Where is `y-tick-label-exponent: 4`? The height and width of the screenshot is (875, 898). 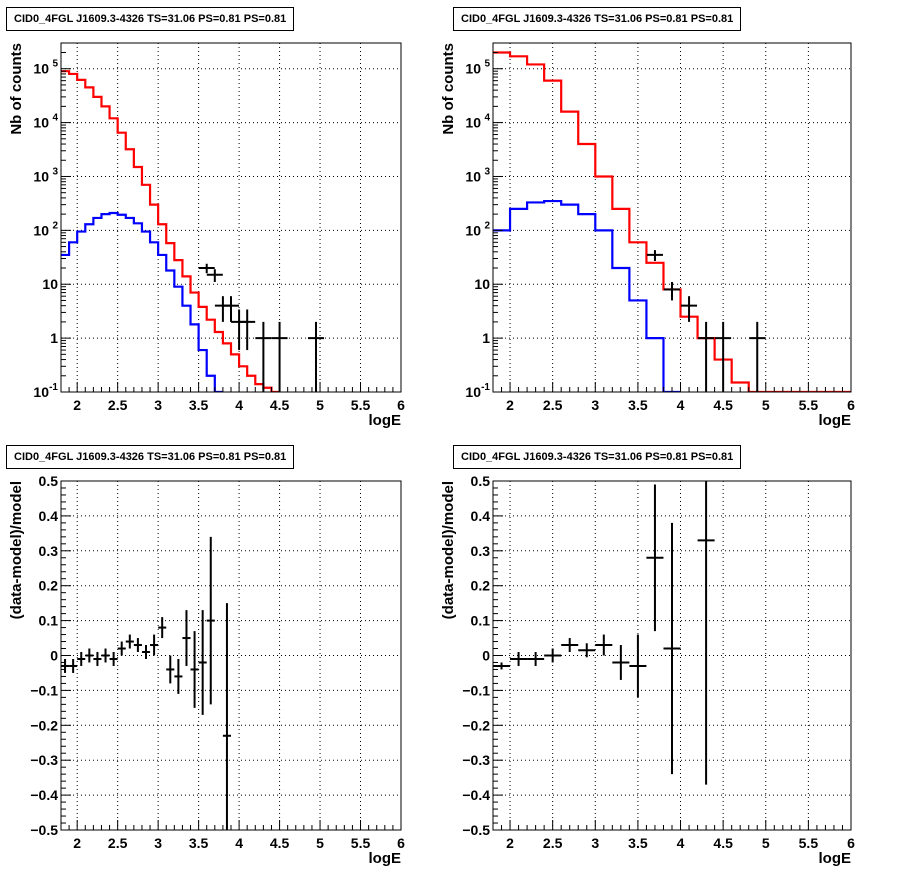 y-tick-label-exponent: 4 is located at coordinates (55, 118).